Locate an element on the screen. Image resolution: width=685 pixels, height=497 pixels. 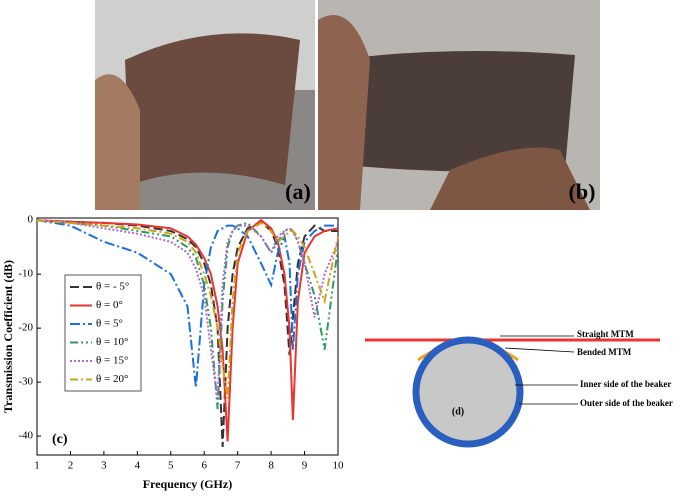
y-tick-label: 0 is located at coordinates (31, 220).